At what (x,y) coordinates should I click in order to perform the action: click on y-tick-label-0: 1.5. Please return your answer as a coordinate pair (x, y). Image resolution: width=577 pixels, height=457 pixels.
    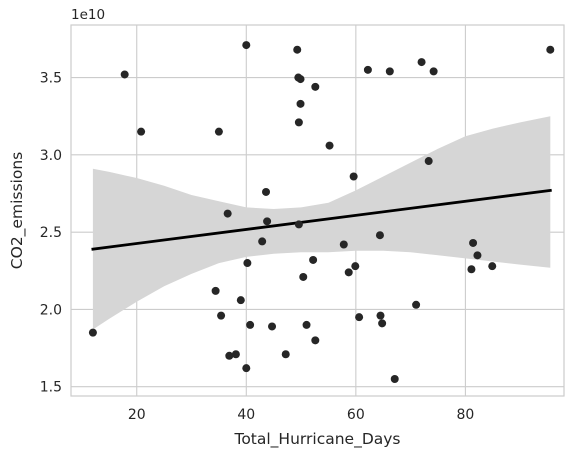
    Looking at the image, I should click on (51, 388).